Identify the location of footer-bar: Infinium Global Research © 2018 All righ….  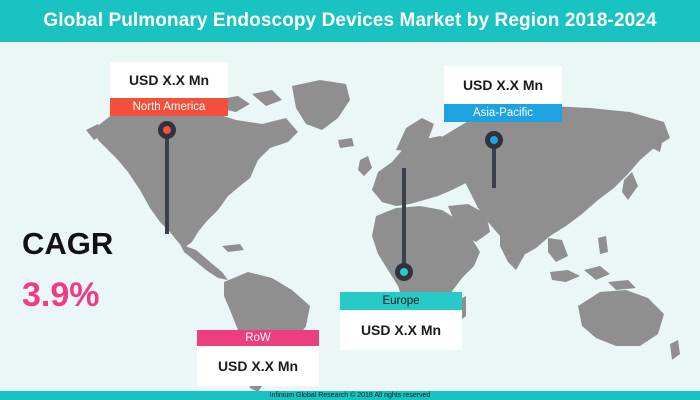
(350, 395).